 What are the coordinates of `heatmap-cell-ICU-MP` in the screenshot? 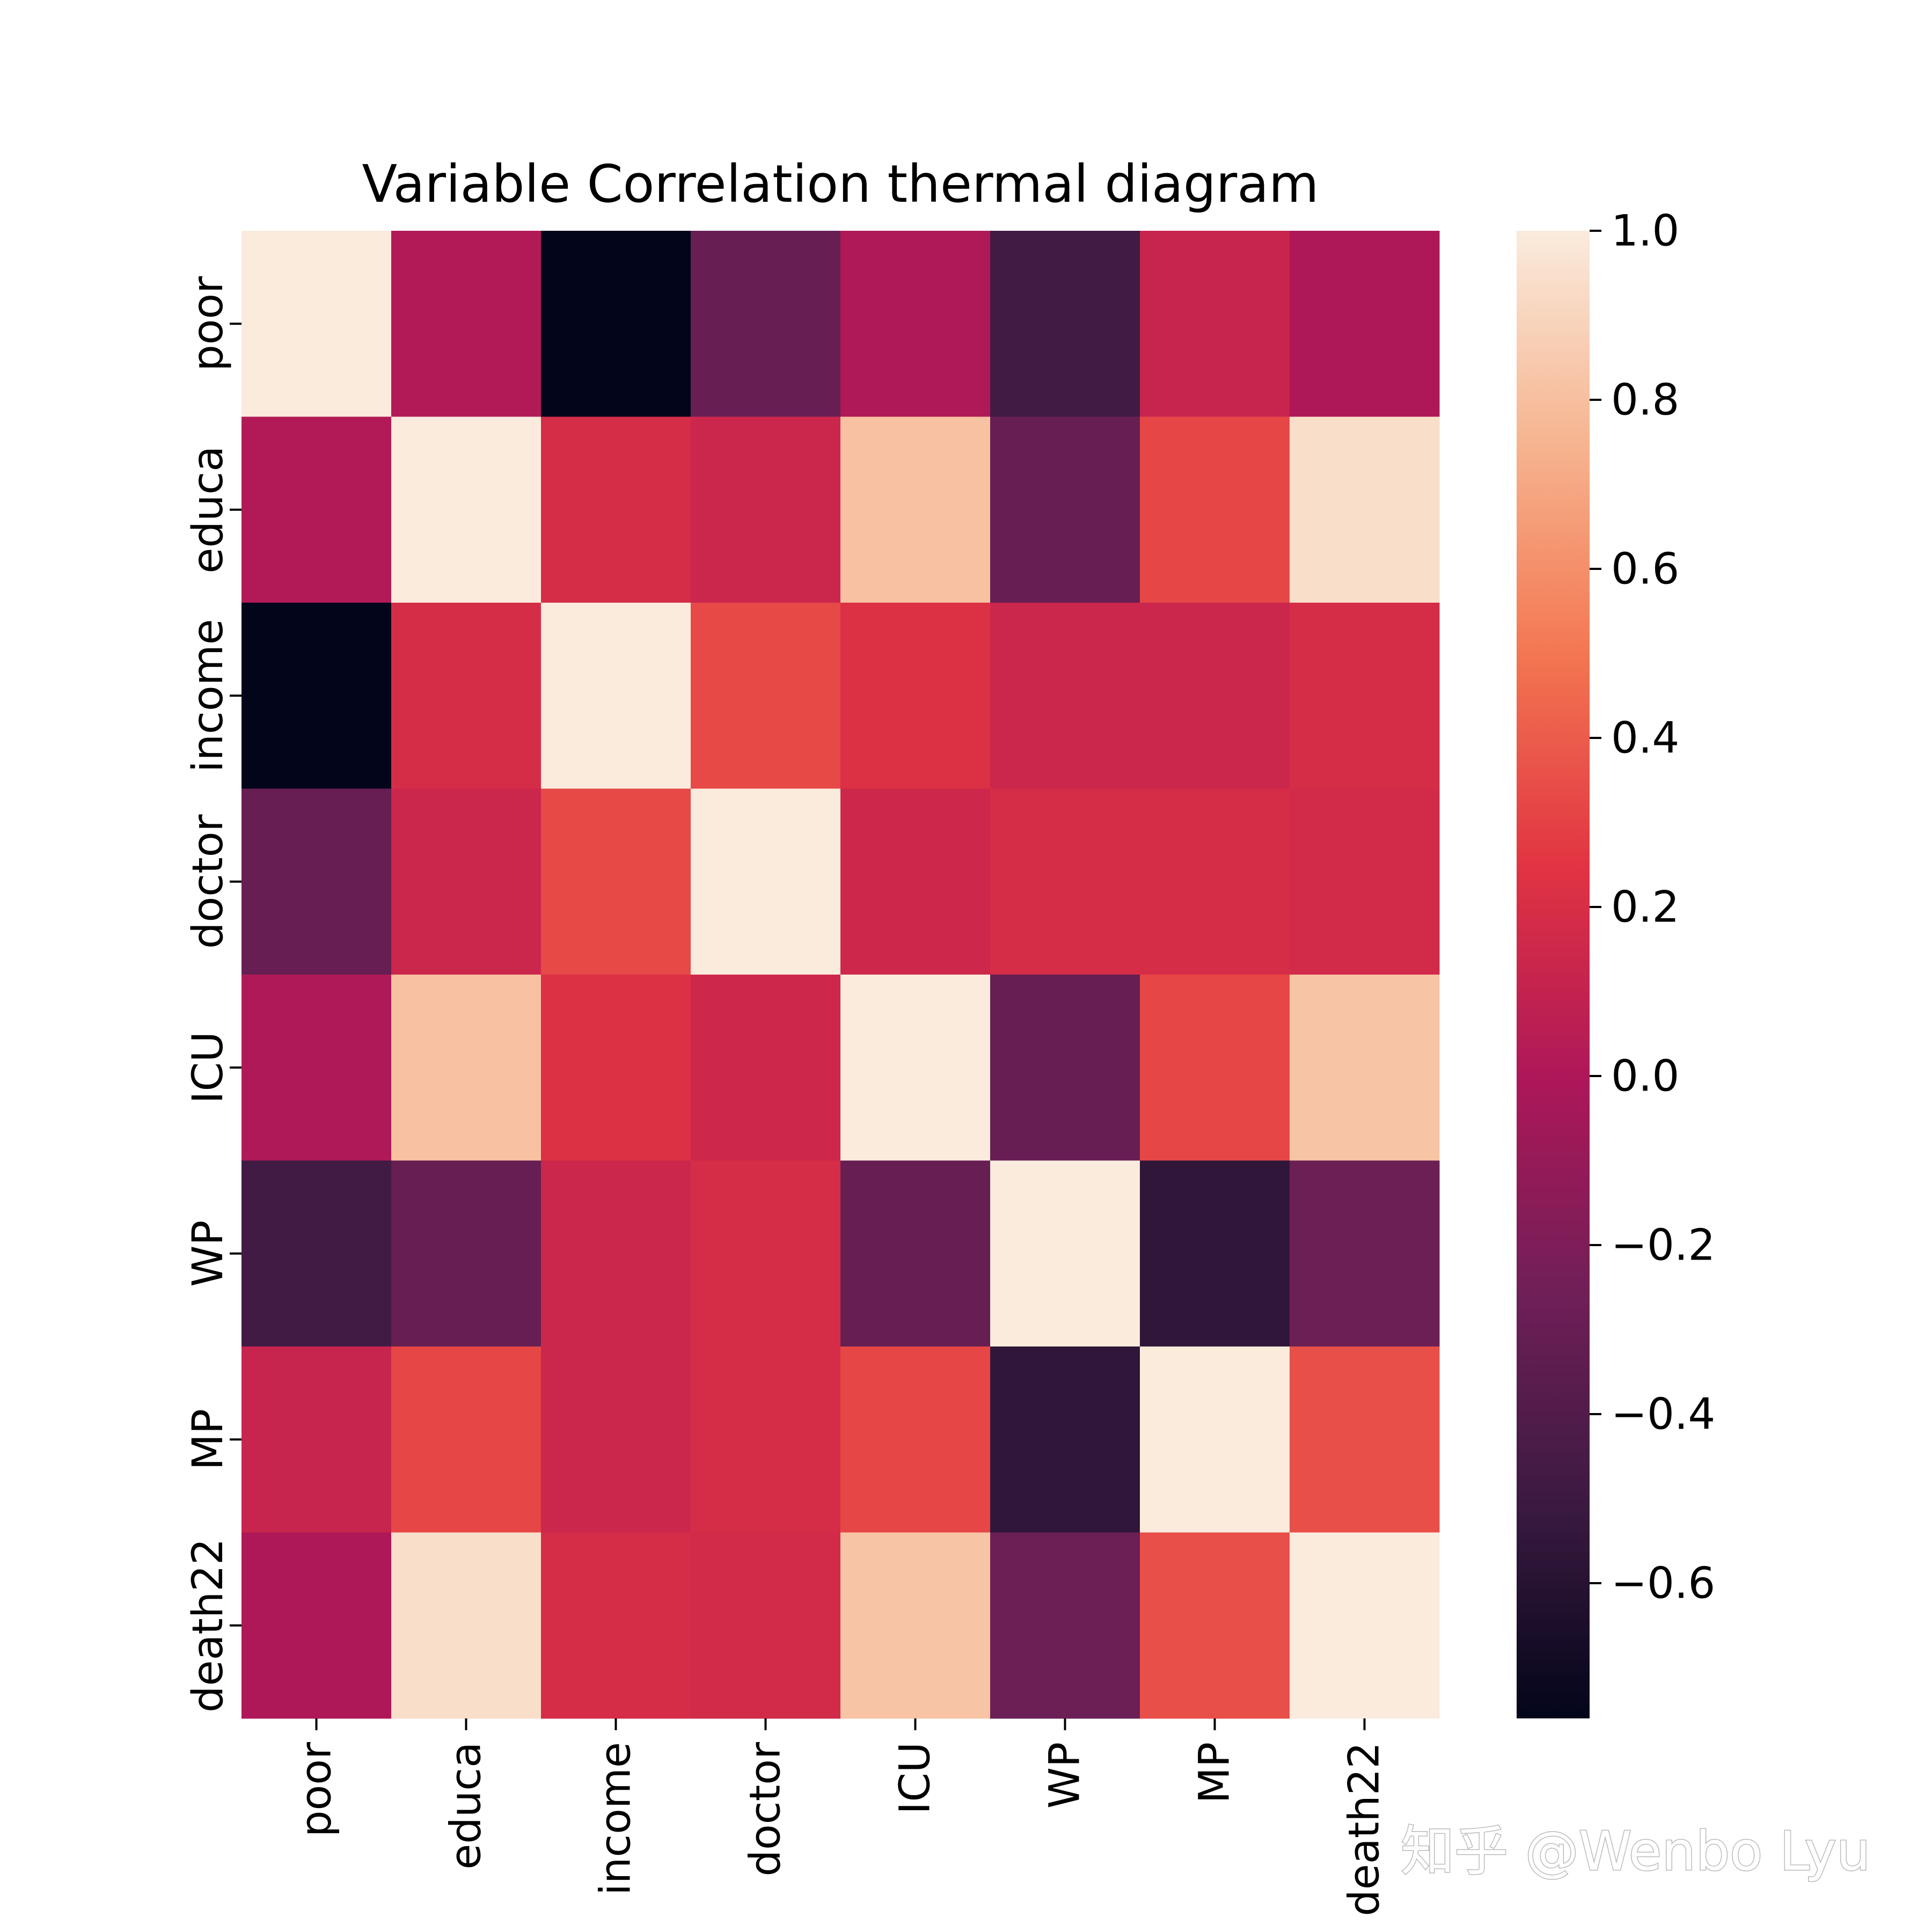 It's located at (1215, 1068).